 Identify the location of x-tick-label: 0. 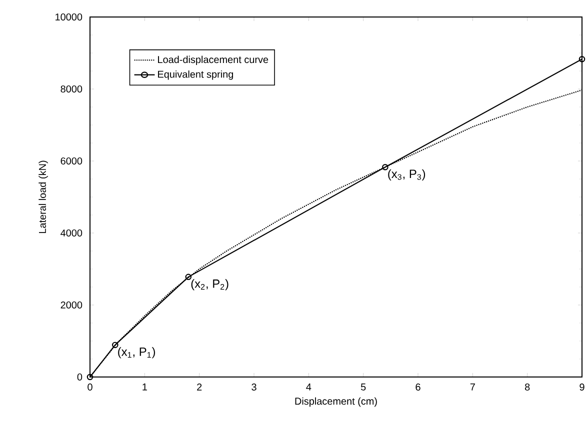
(90, 387).